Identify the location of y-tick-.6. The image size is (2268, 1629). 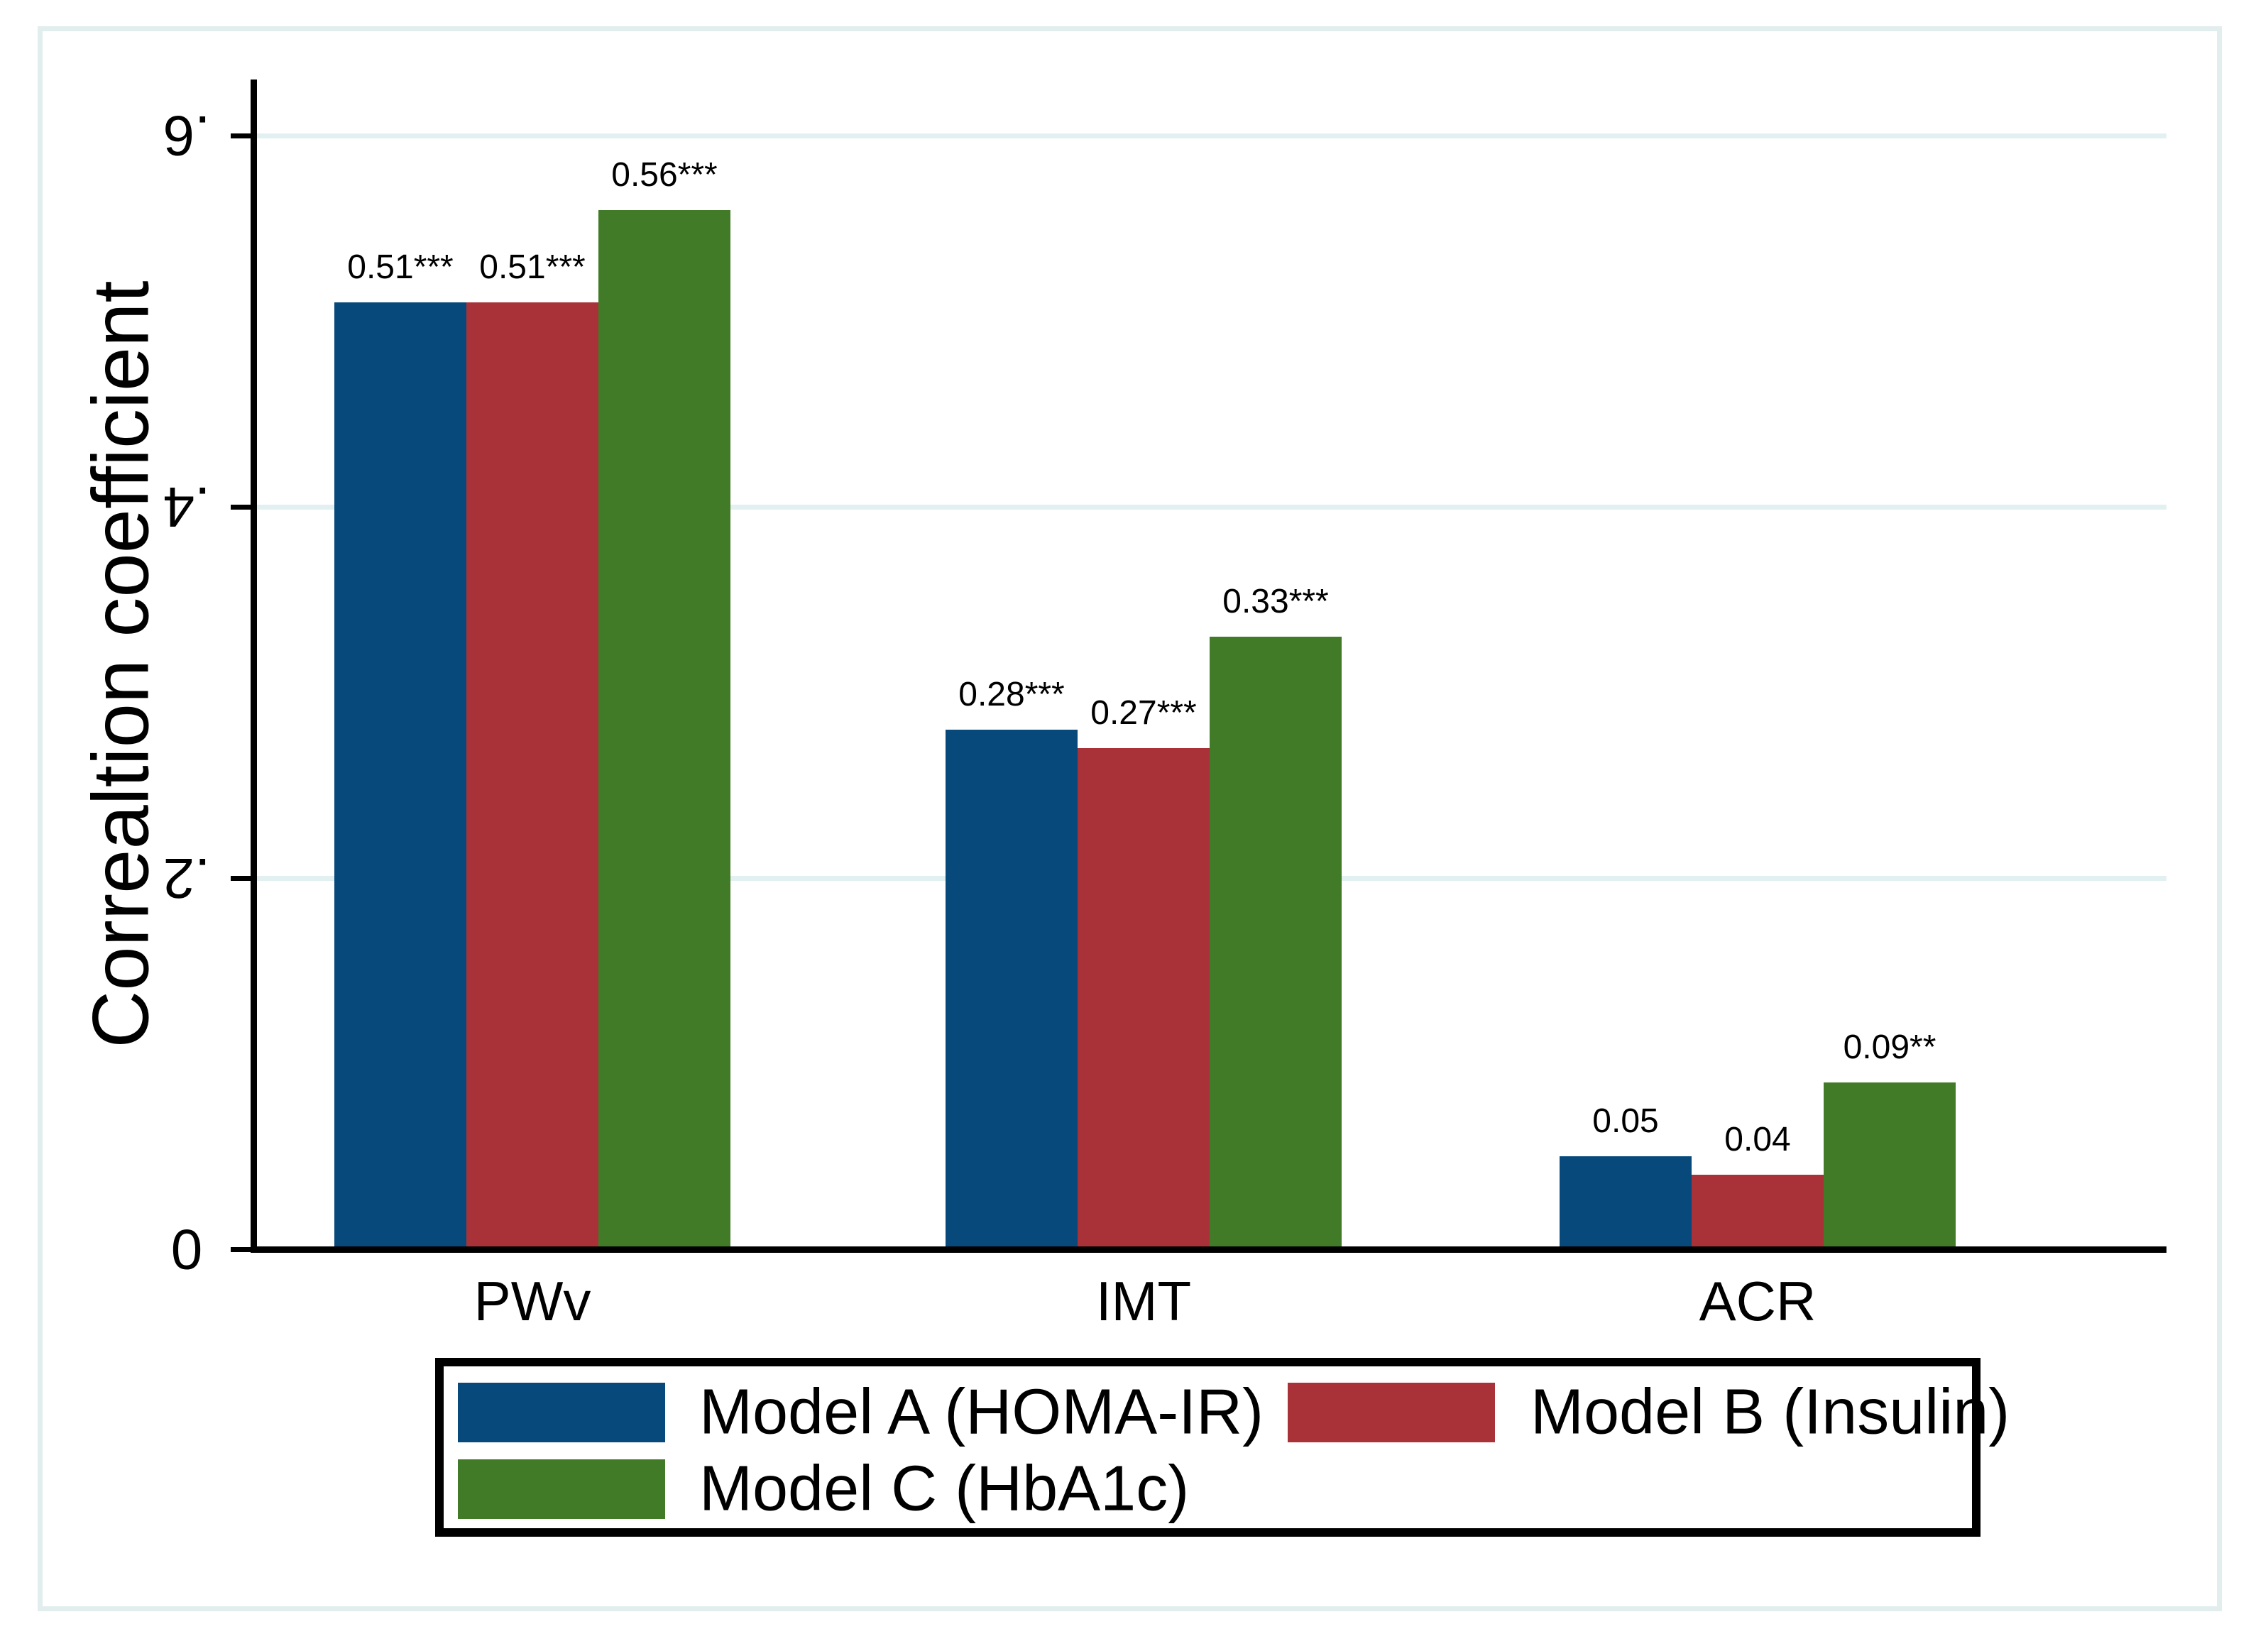
(241, 136).